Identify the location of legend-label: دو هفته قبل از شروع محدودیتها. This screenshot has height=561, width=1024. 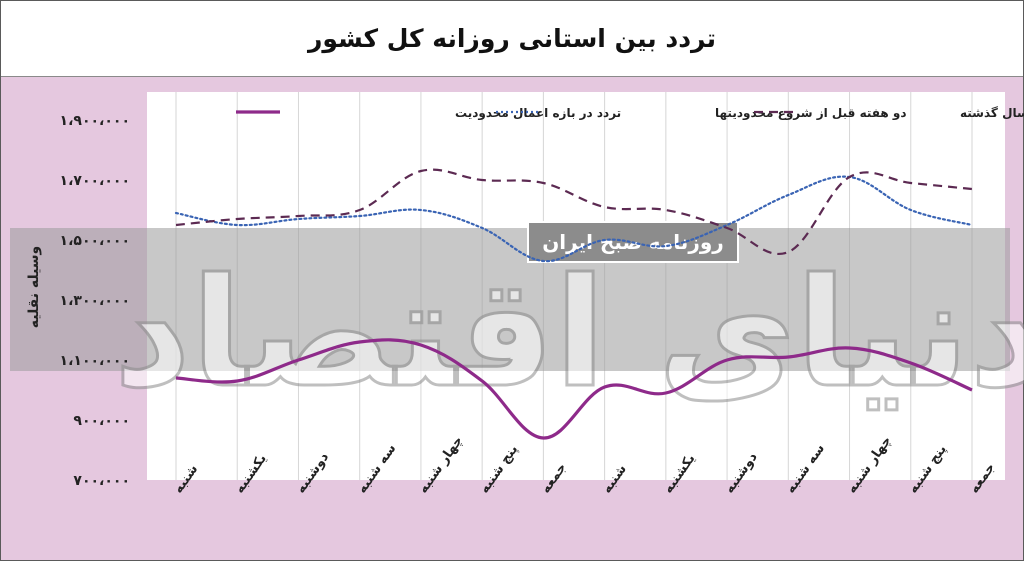
(811, 113).